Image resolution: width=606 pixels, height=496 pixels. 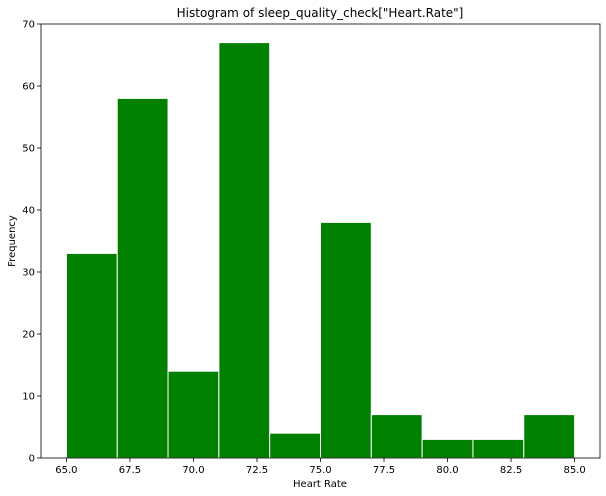 I want to click on y-tick-label: 40, so click(x=28, y=211).